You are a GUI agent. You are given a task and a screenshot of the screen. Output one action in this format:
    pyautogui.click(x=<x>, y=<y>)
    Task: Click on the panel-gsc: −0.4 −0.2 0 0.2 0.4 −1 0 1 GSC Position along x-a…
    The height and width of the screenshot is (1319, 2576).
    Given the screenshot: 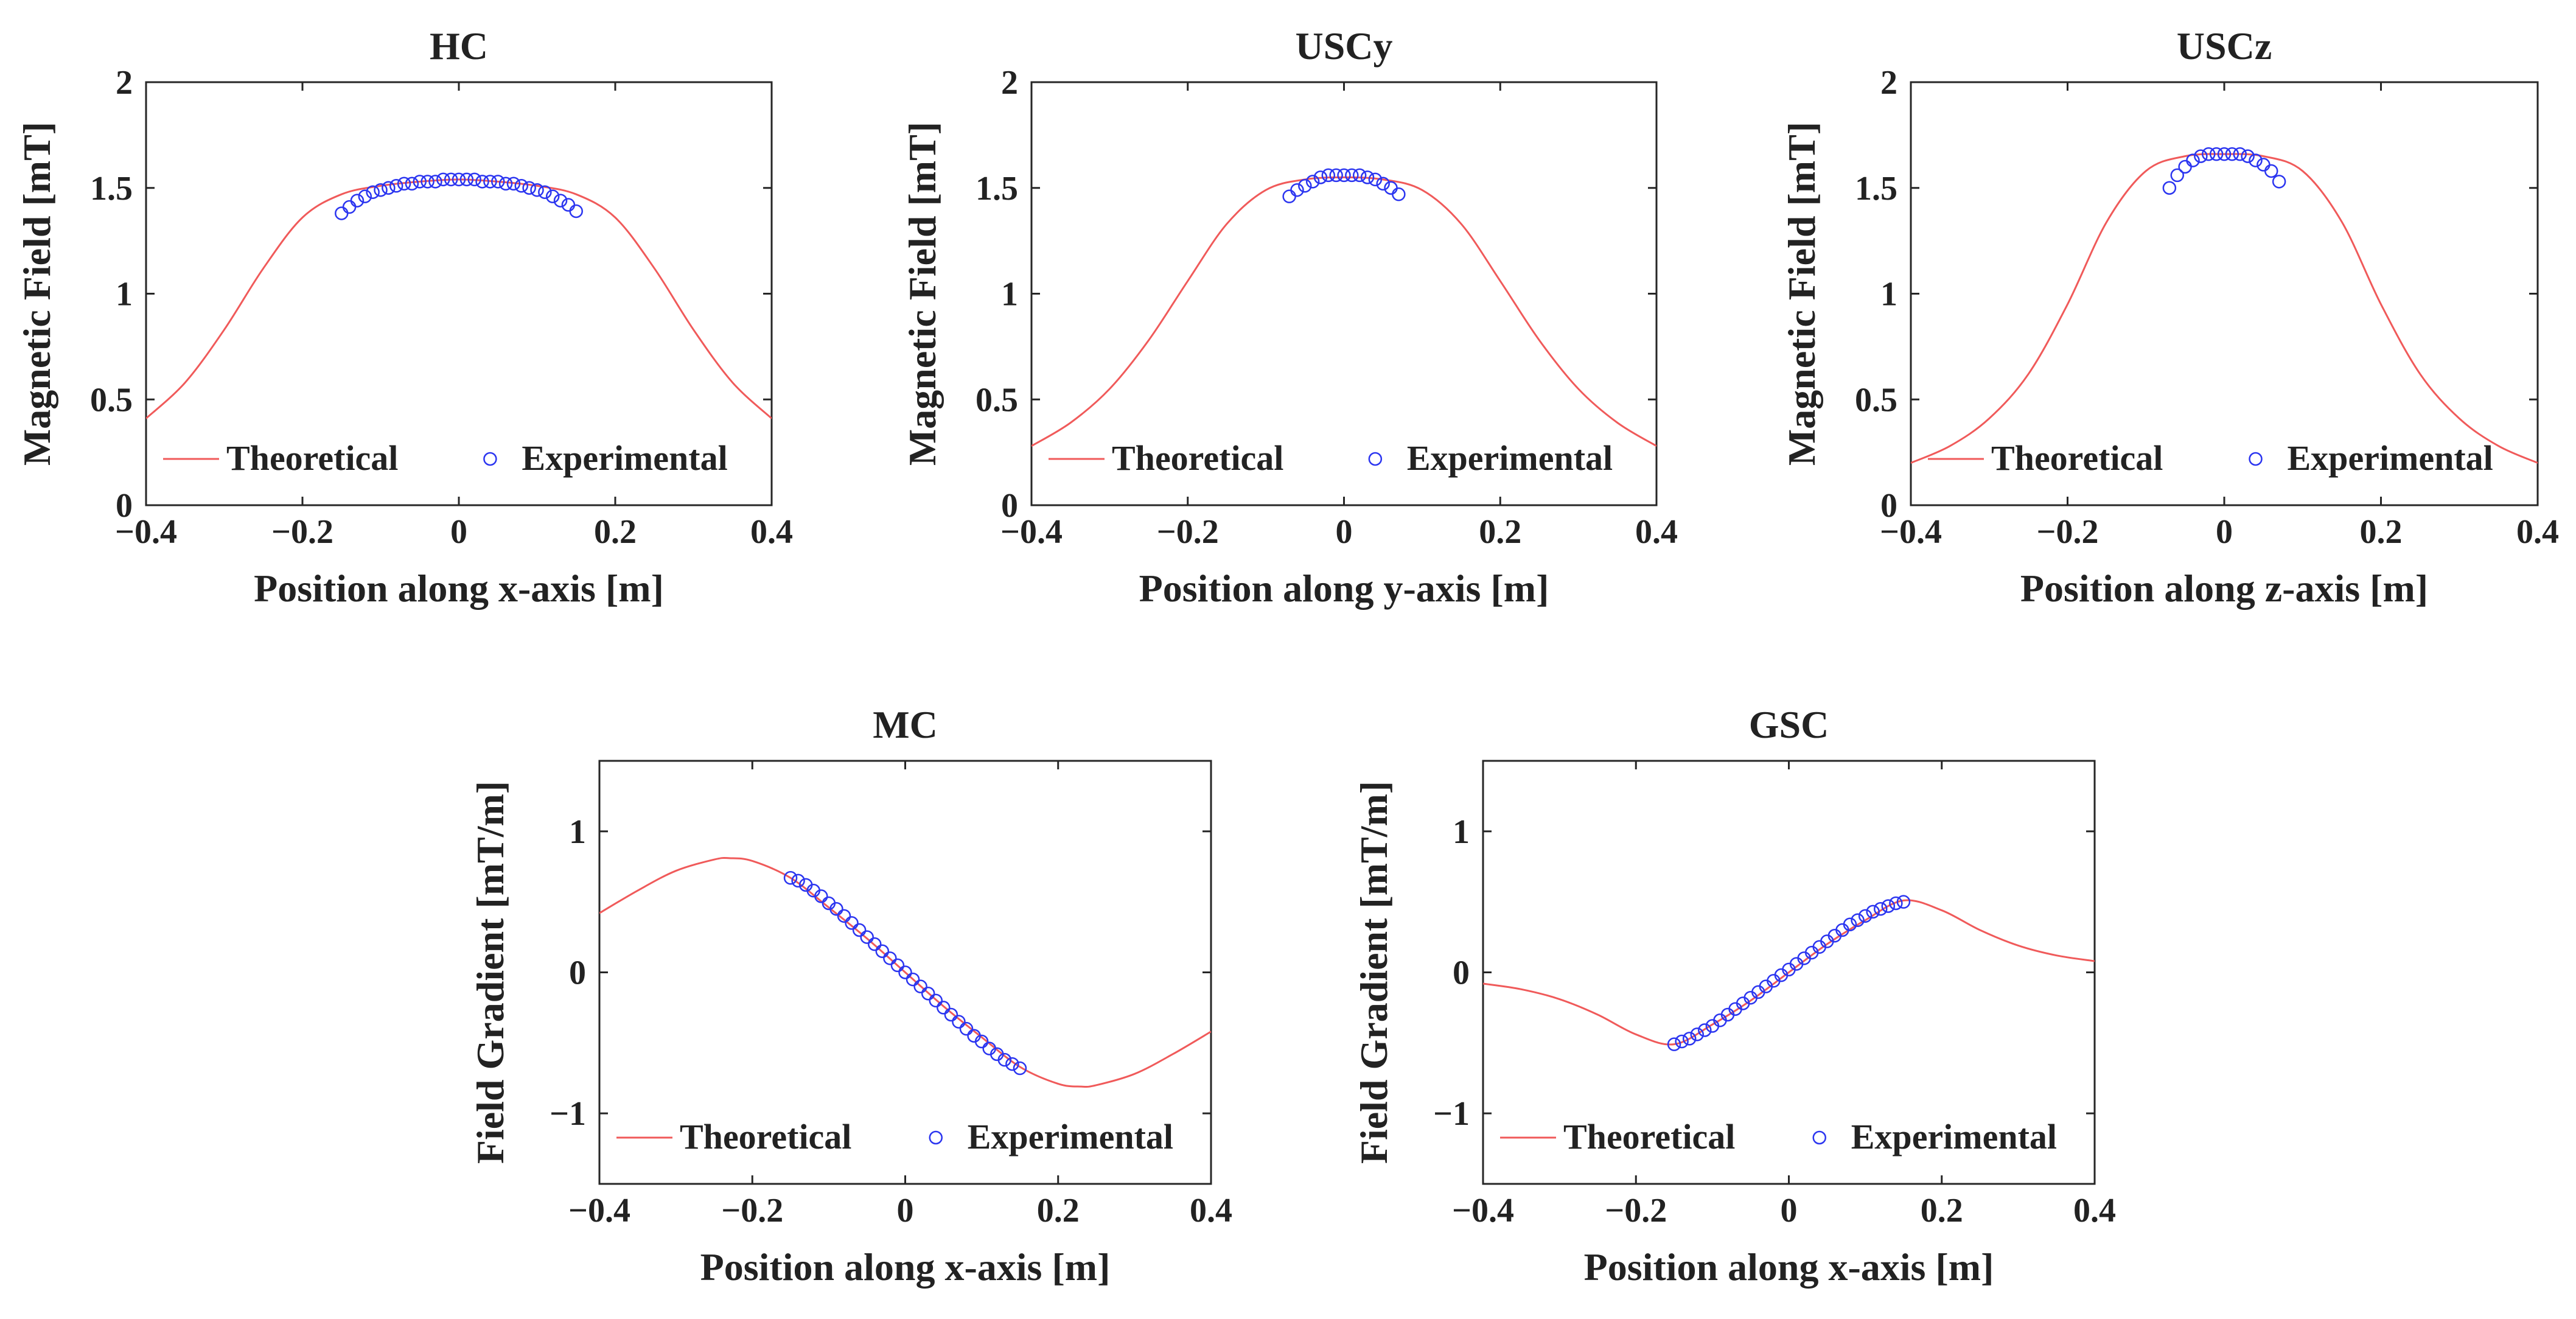 What is the action you would take?
    pyautogui.click(x=1734, y=996)
    